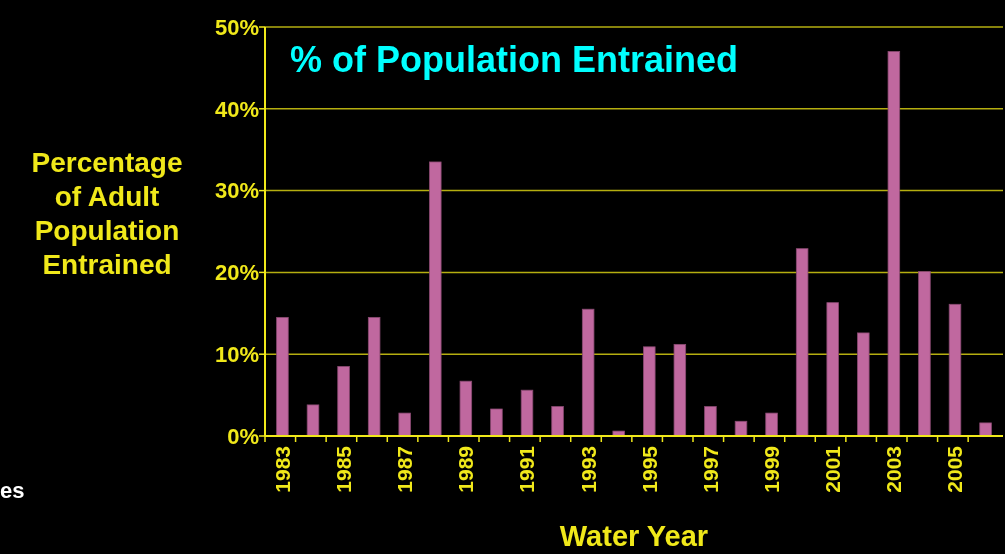  Describe the element at coordinates (236, 109) in the screenshot. I see `y-tick-label: 40%` at that location.